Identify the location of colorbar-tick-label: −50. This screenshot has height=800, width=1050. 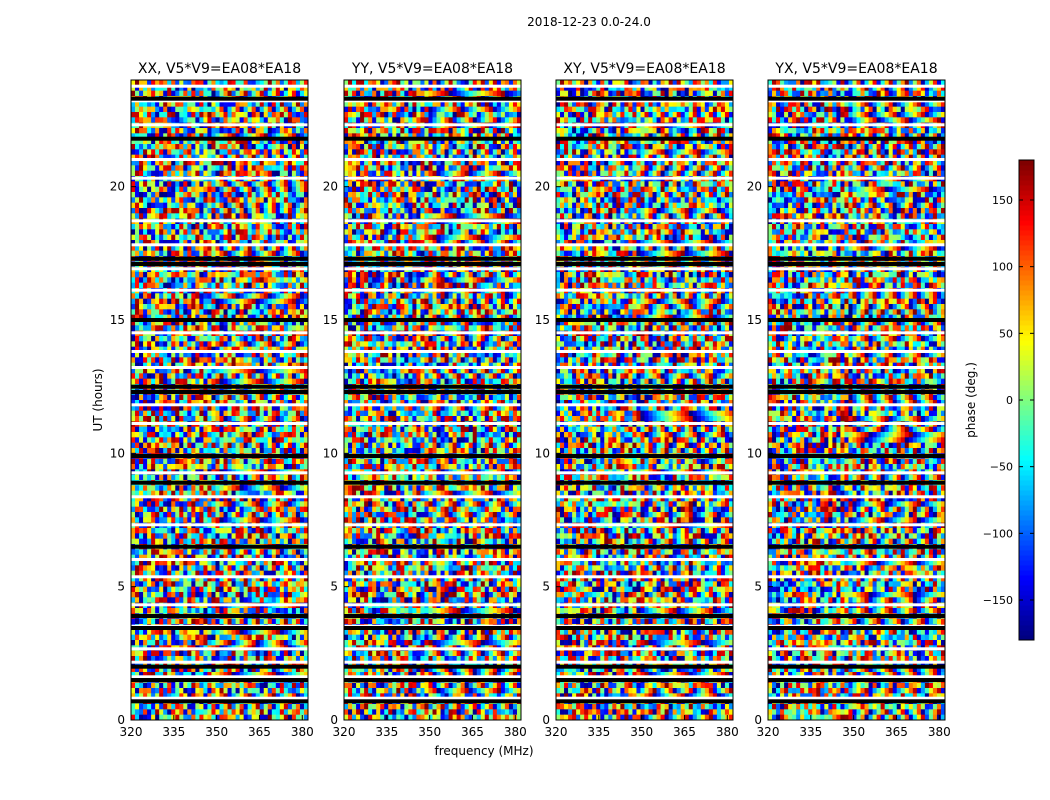
(1001, 467).